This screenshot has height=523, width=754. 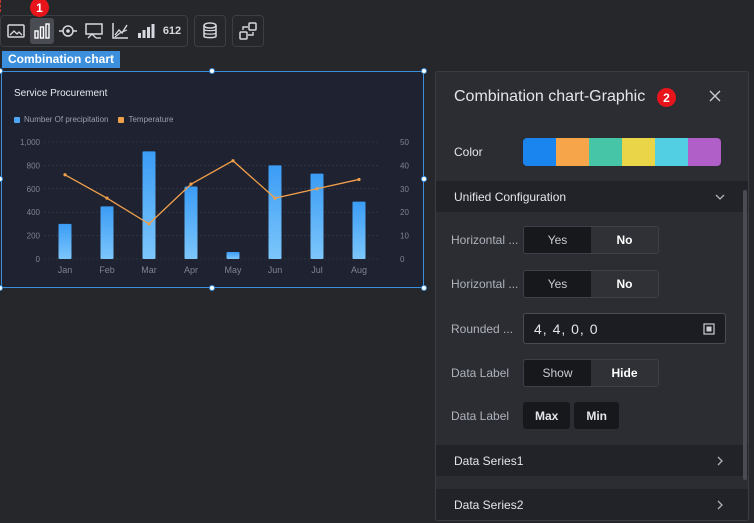 I want to click on y-tick-left: 1,000, so click(x=30, y=142).